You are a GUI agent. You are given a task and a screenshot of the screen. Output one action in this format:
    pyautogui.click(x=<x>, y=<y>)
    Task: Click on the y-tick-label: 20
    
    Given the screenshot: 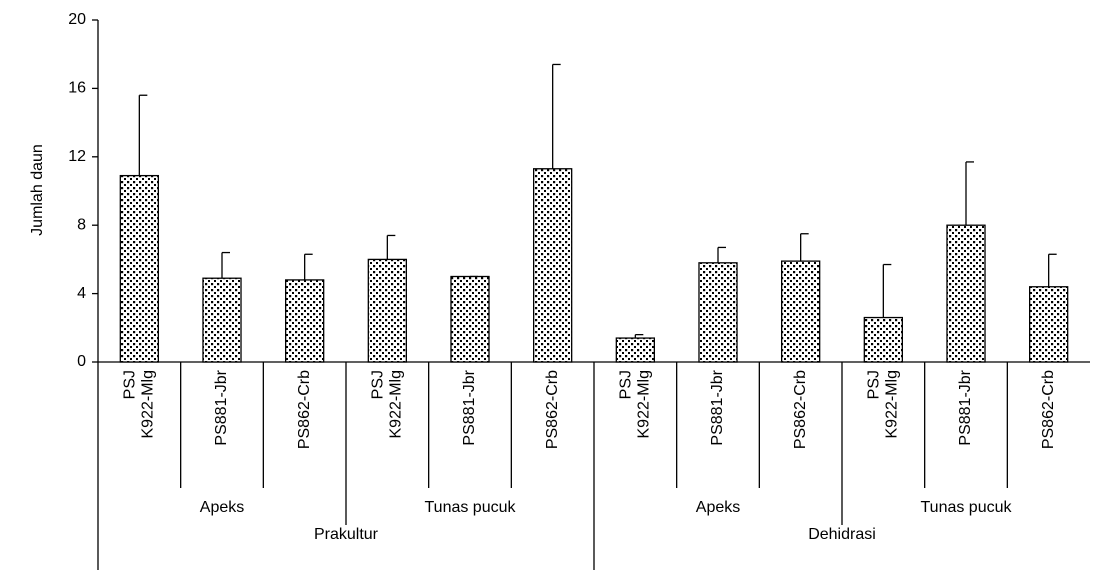 What is the action you would take?
    pyautogui.click(x=77, y=19)
    